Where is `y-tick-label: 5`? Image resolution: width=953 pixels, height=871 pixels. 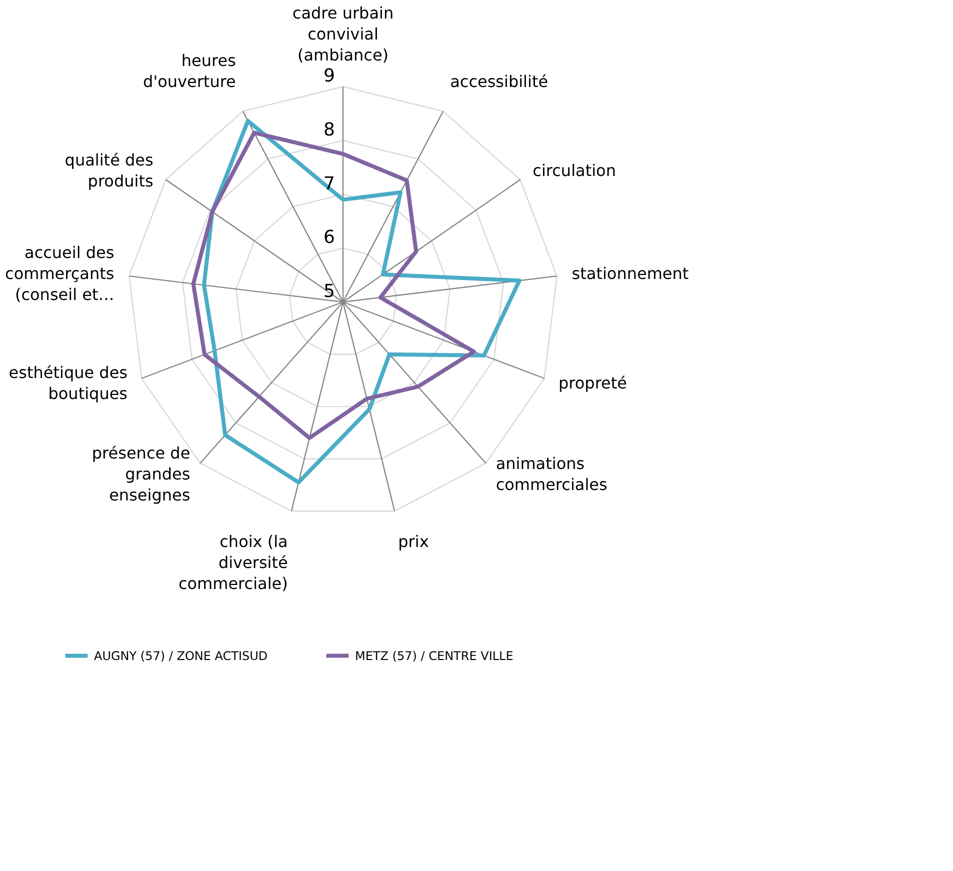 y-tick-label: 5 is located at coordinates (329, 291).